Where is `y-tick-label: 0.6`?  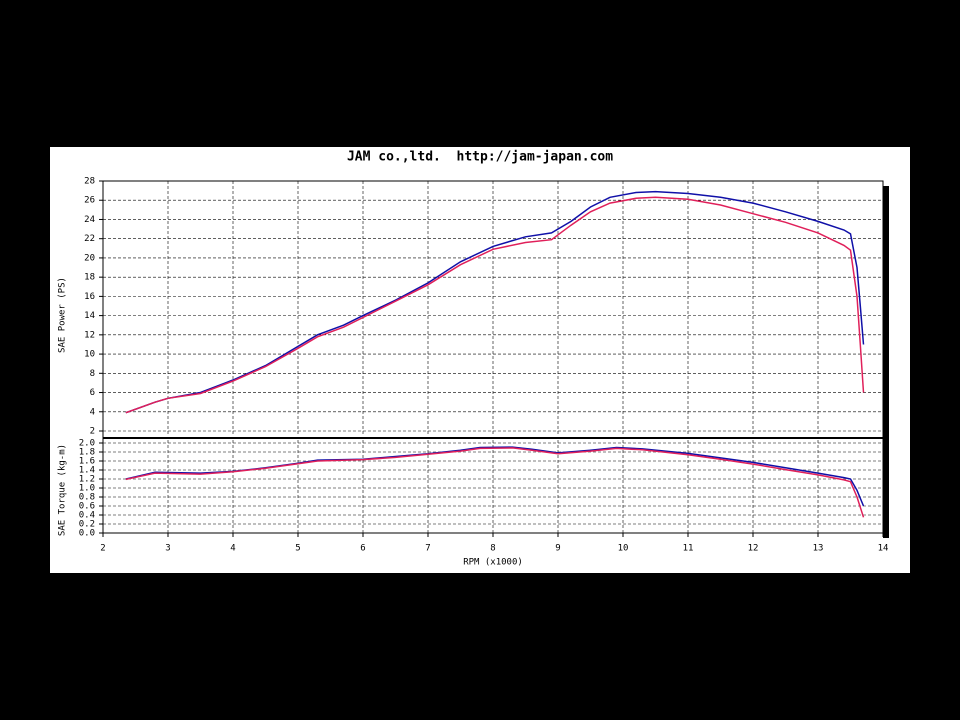 y-tick-label: 0.6 is located at coordinates (87, 507).